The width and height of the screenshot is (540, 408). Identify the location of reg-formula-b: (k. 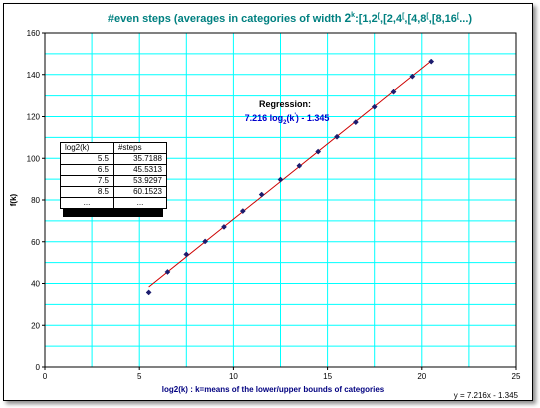
(290, 118).